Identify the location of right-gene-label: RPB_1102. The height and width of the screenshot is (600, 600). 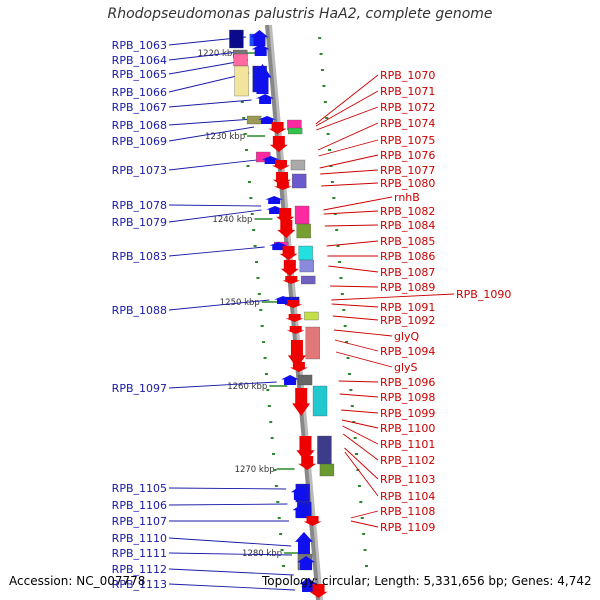
(407, 460).